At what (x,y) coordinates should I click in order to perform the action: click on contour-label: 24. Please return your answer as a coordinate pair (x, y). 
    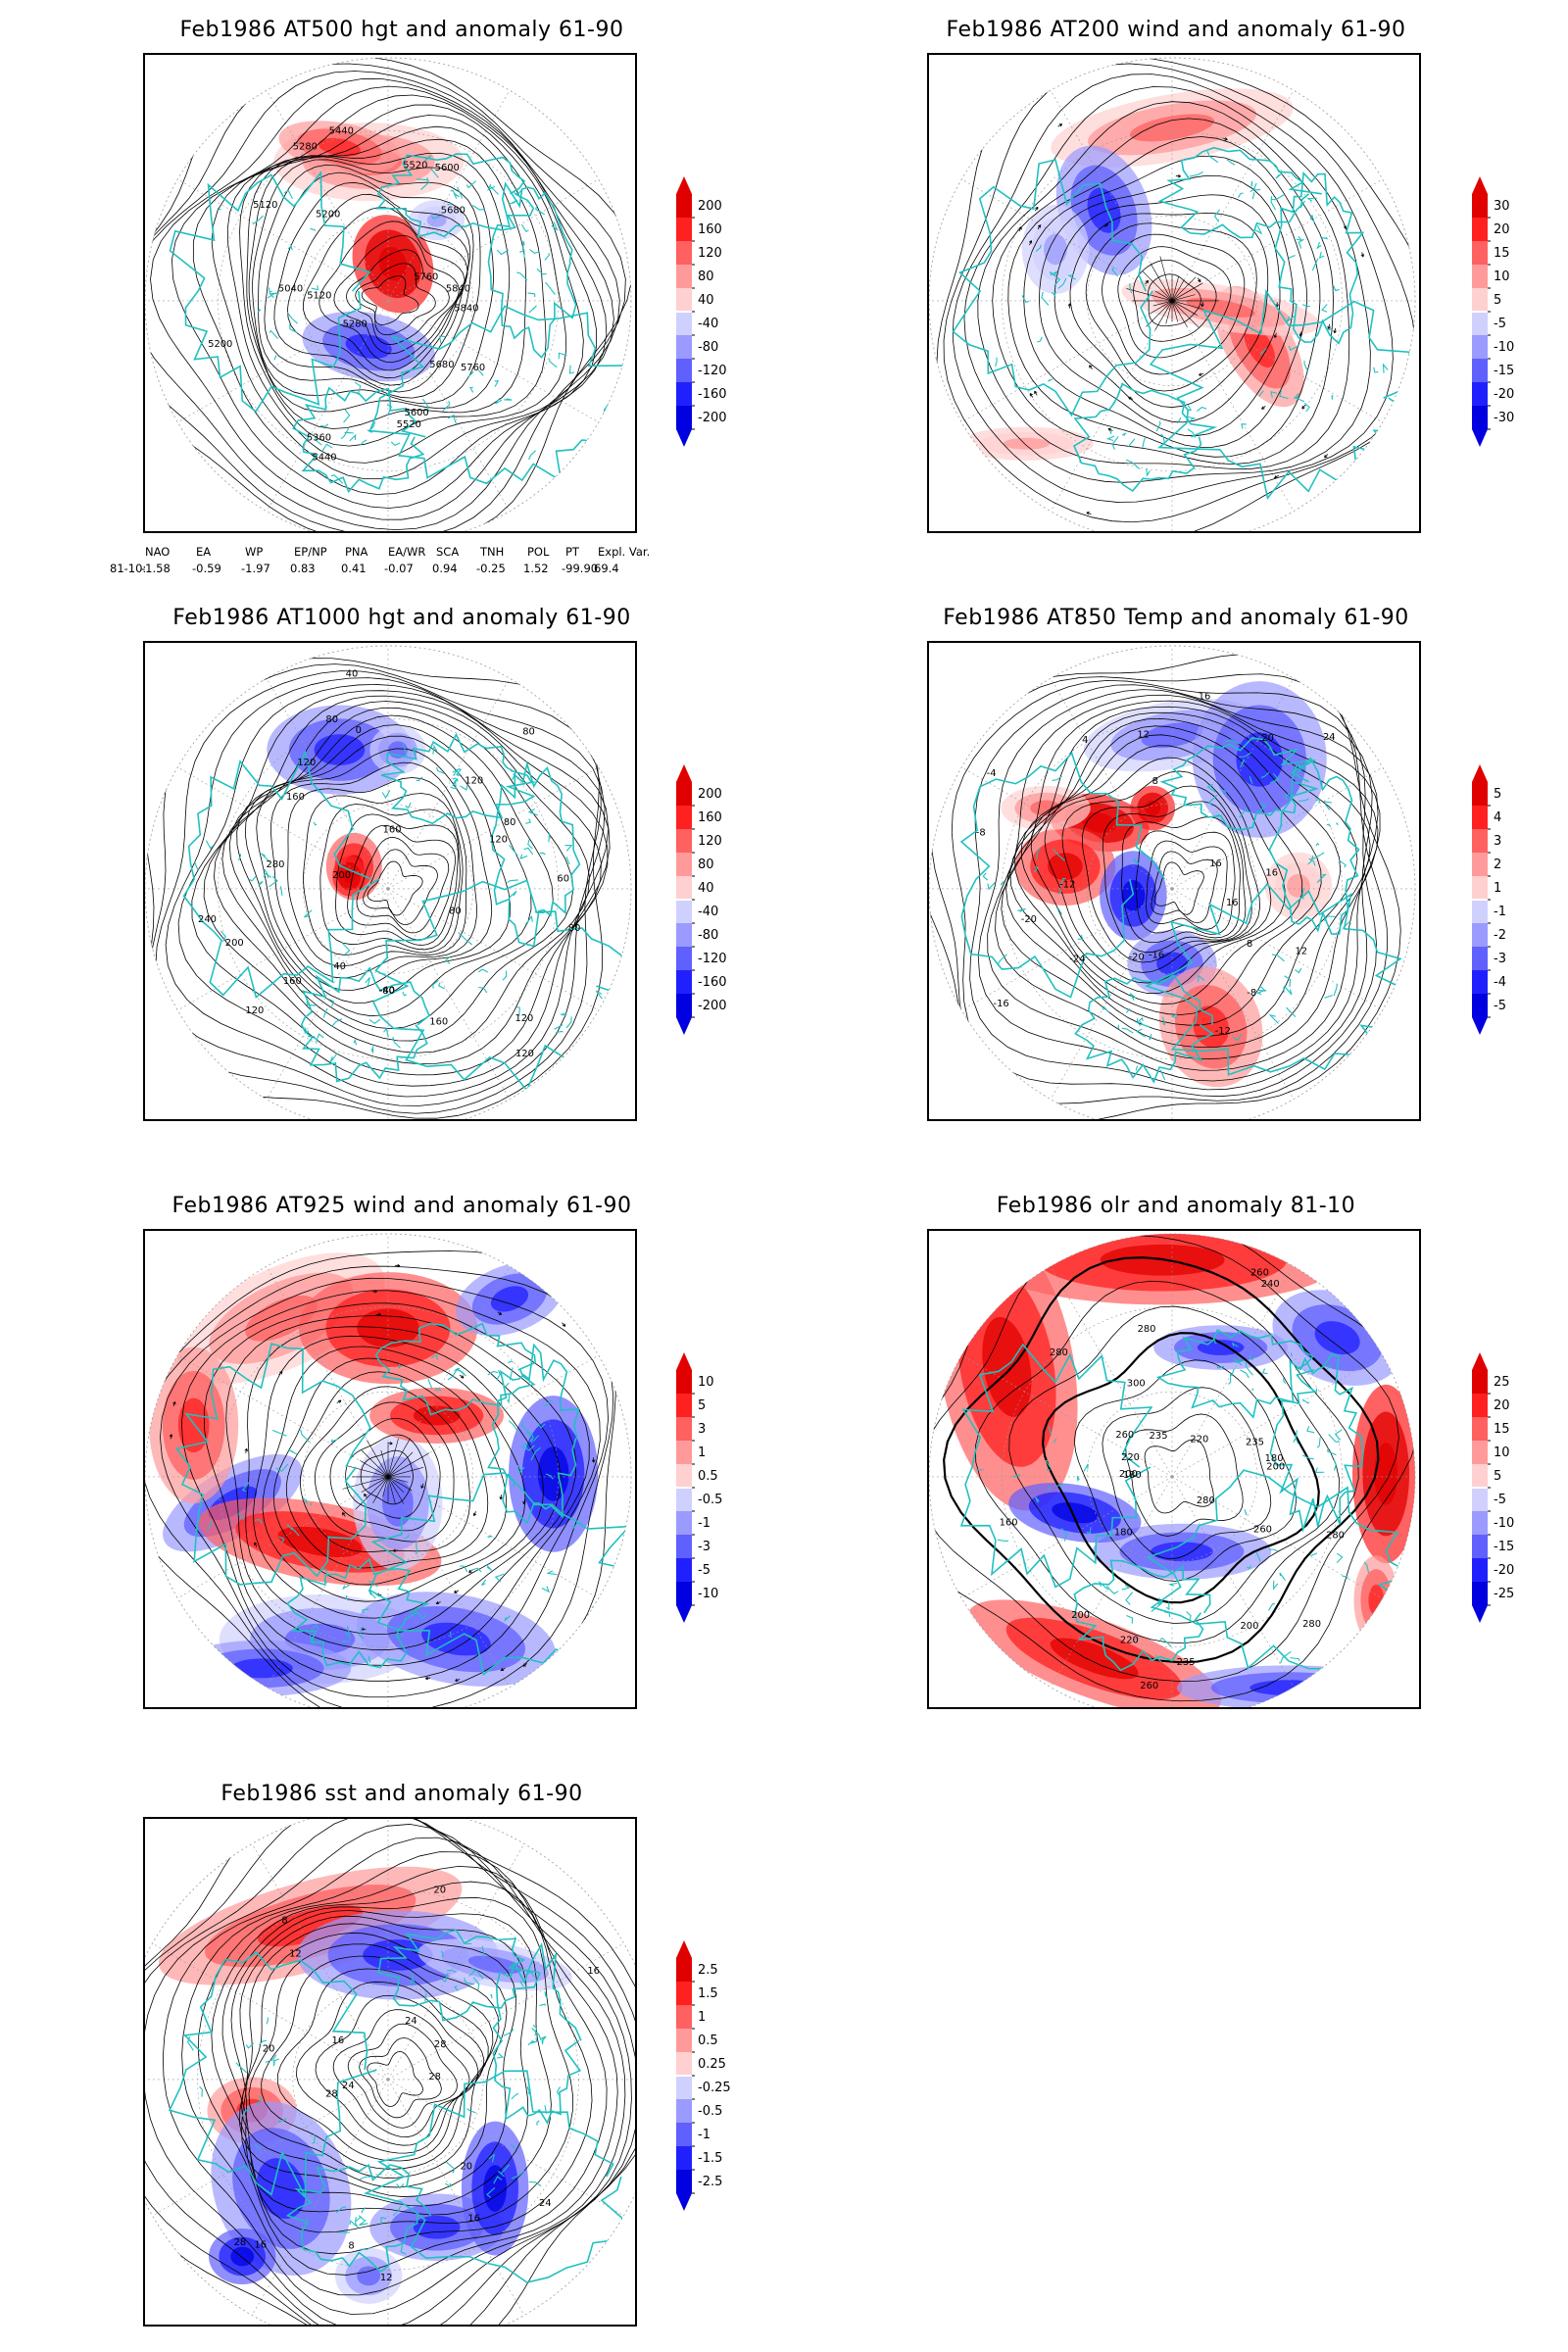
    Looking at the image, I should click on (411, 2021).